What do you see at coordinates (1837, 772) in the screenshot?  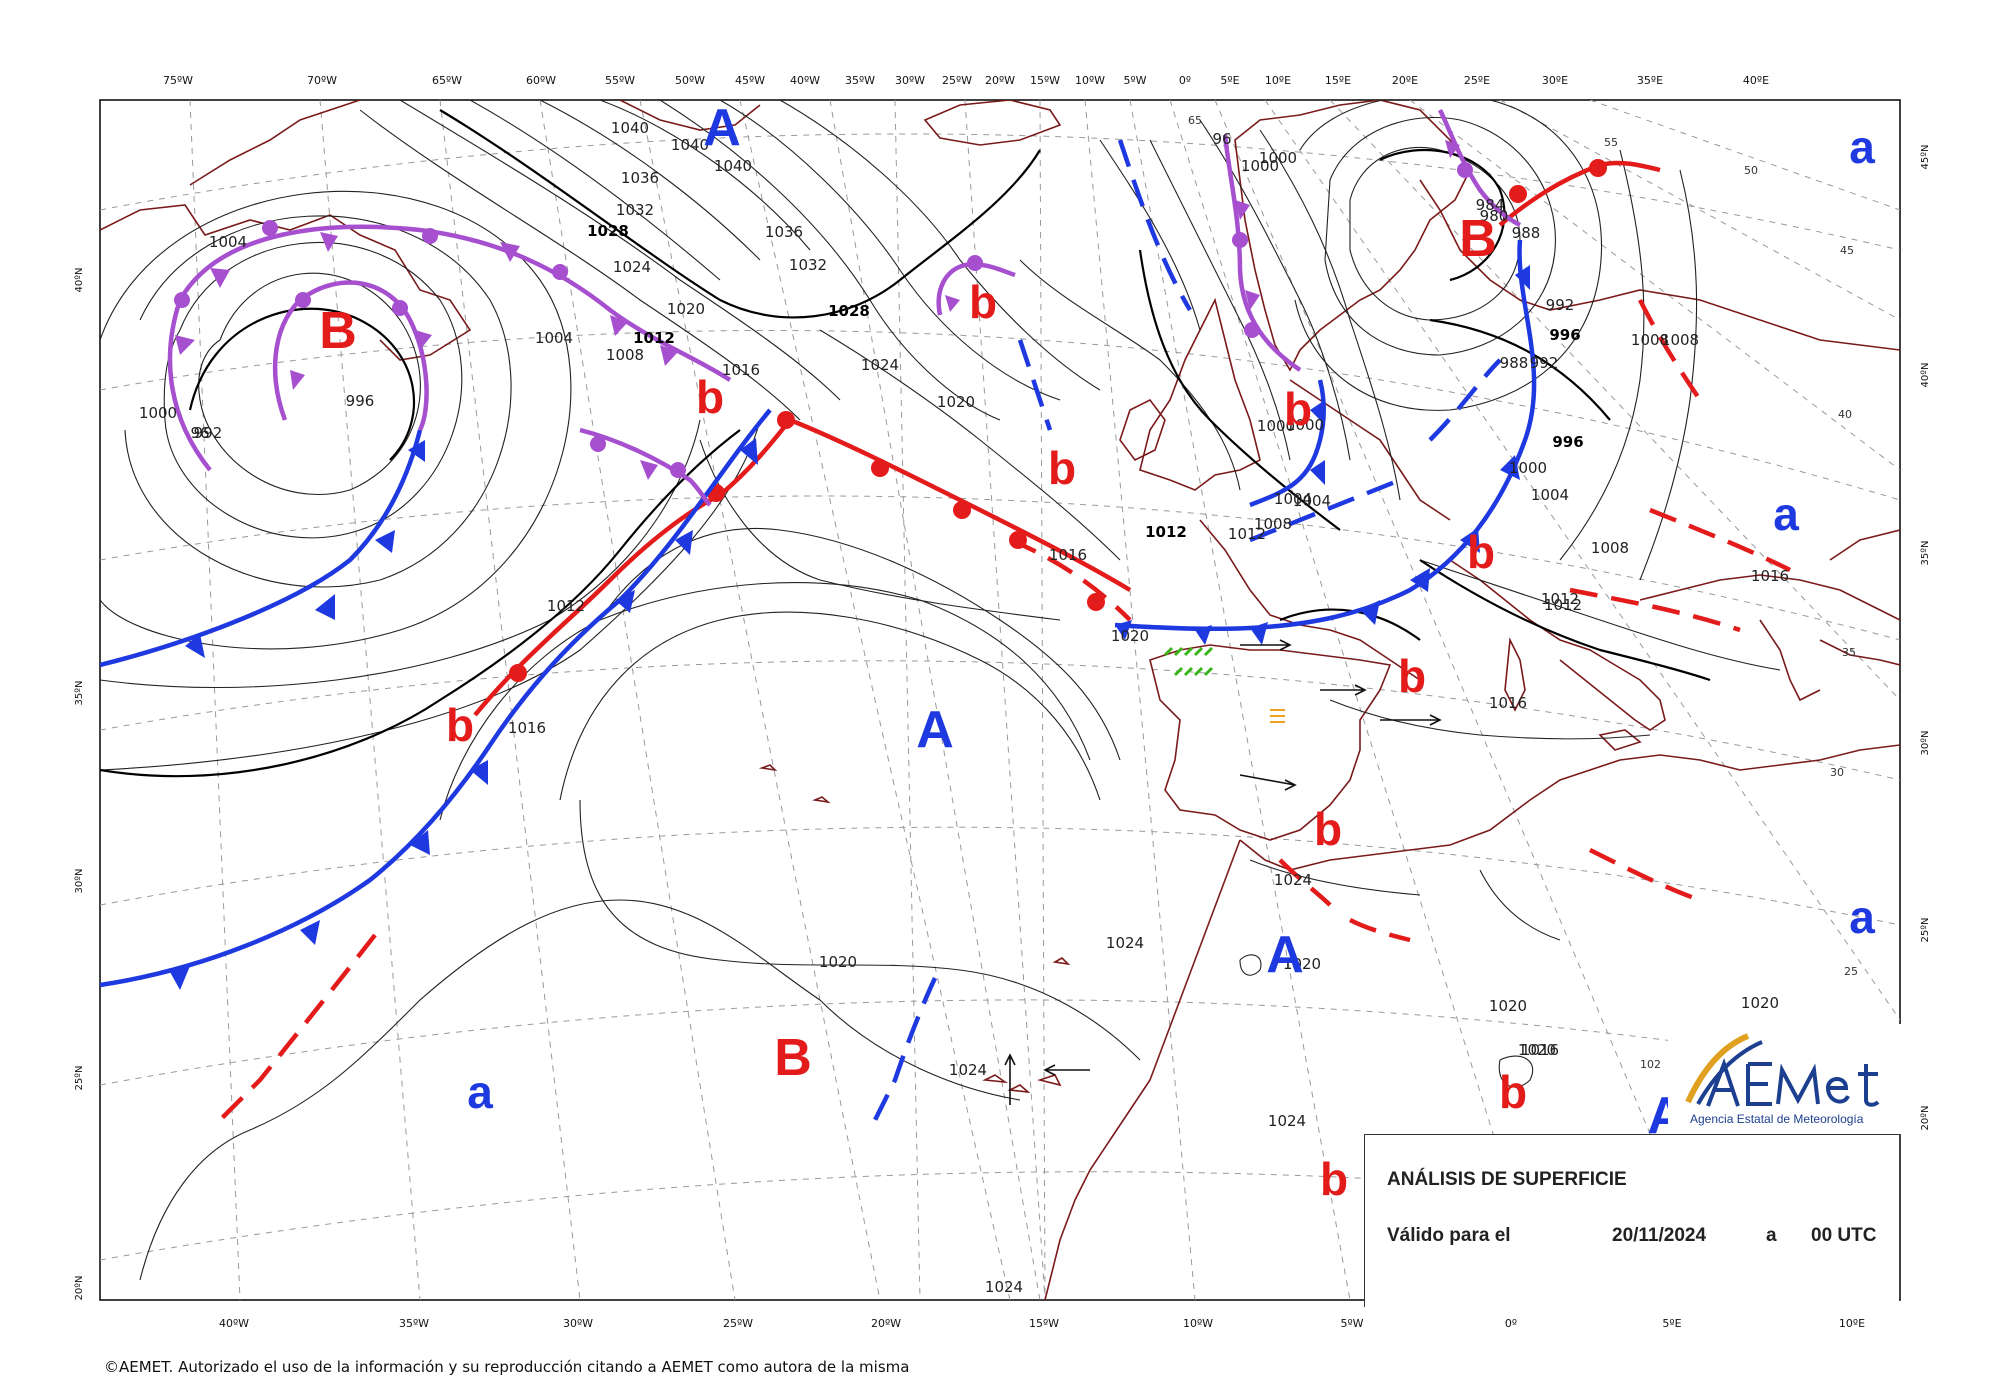 I see `grid-label: 30` at bounding box center [1837, 772].